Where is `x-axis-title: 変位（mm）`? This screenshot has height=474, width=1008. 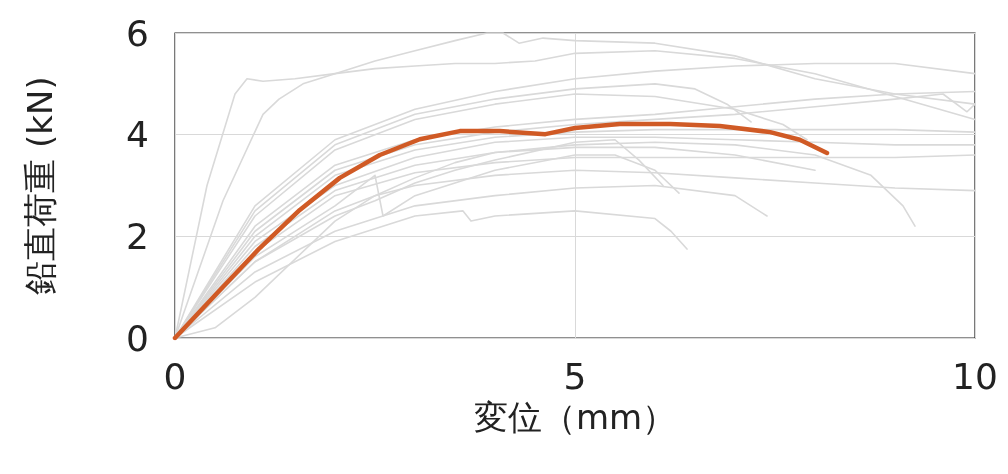 x-axis-title: 変位（mm） is located at coordinates (575, 417).